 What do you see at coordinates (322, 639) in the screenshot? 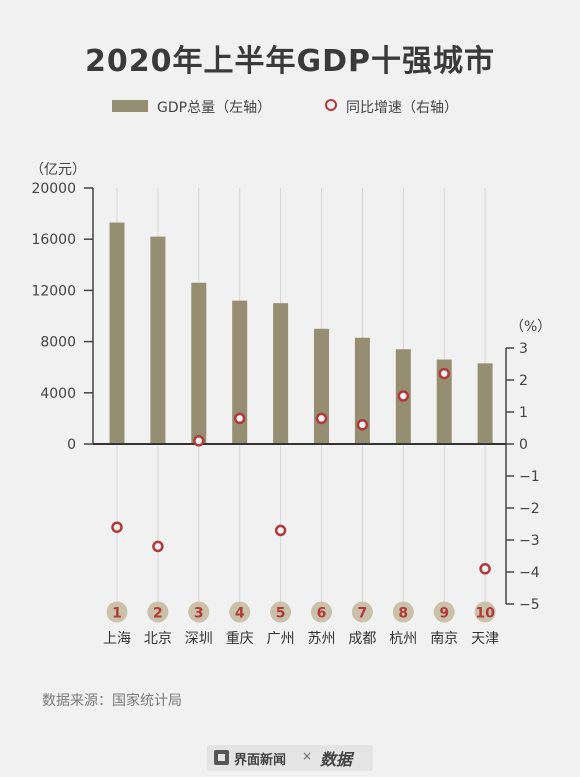
I see `city-label: 苏州` at bounding box center [322, 639].